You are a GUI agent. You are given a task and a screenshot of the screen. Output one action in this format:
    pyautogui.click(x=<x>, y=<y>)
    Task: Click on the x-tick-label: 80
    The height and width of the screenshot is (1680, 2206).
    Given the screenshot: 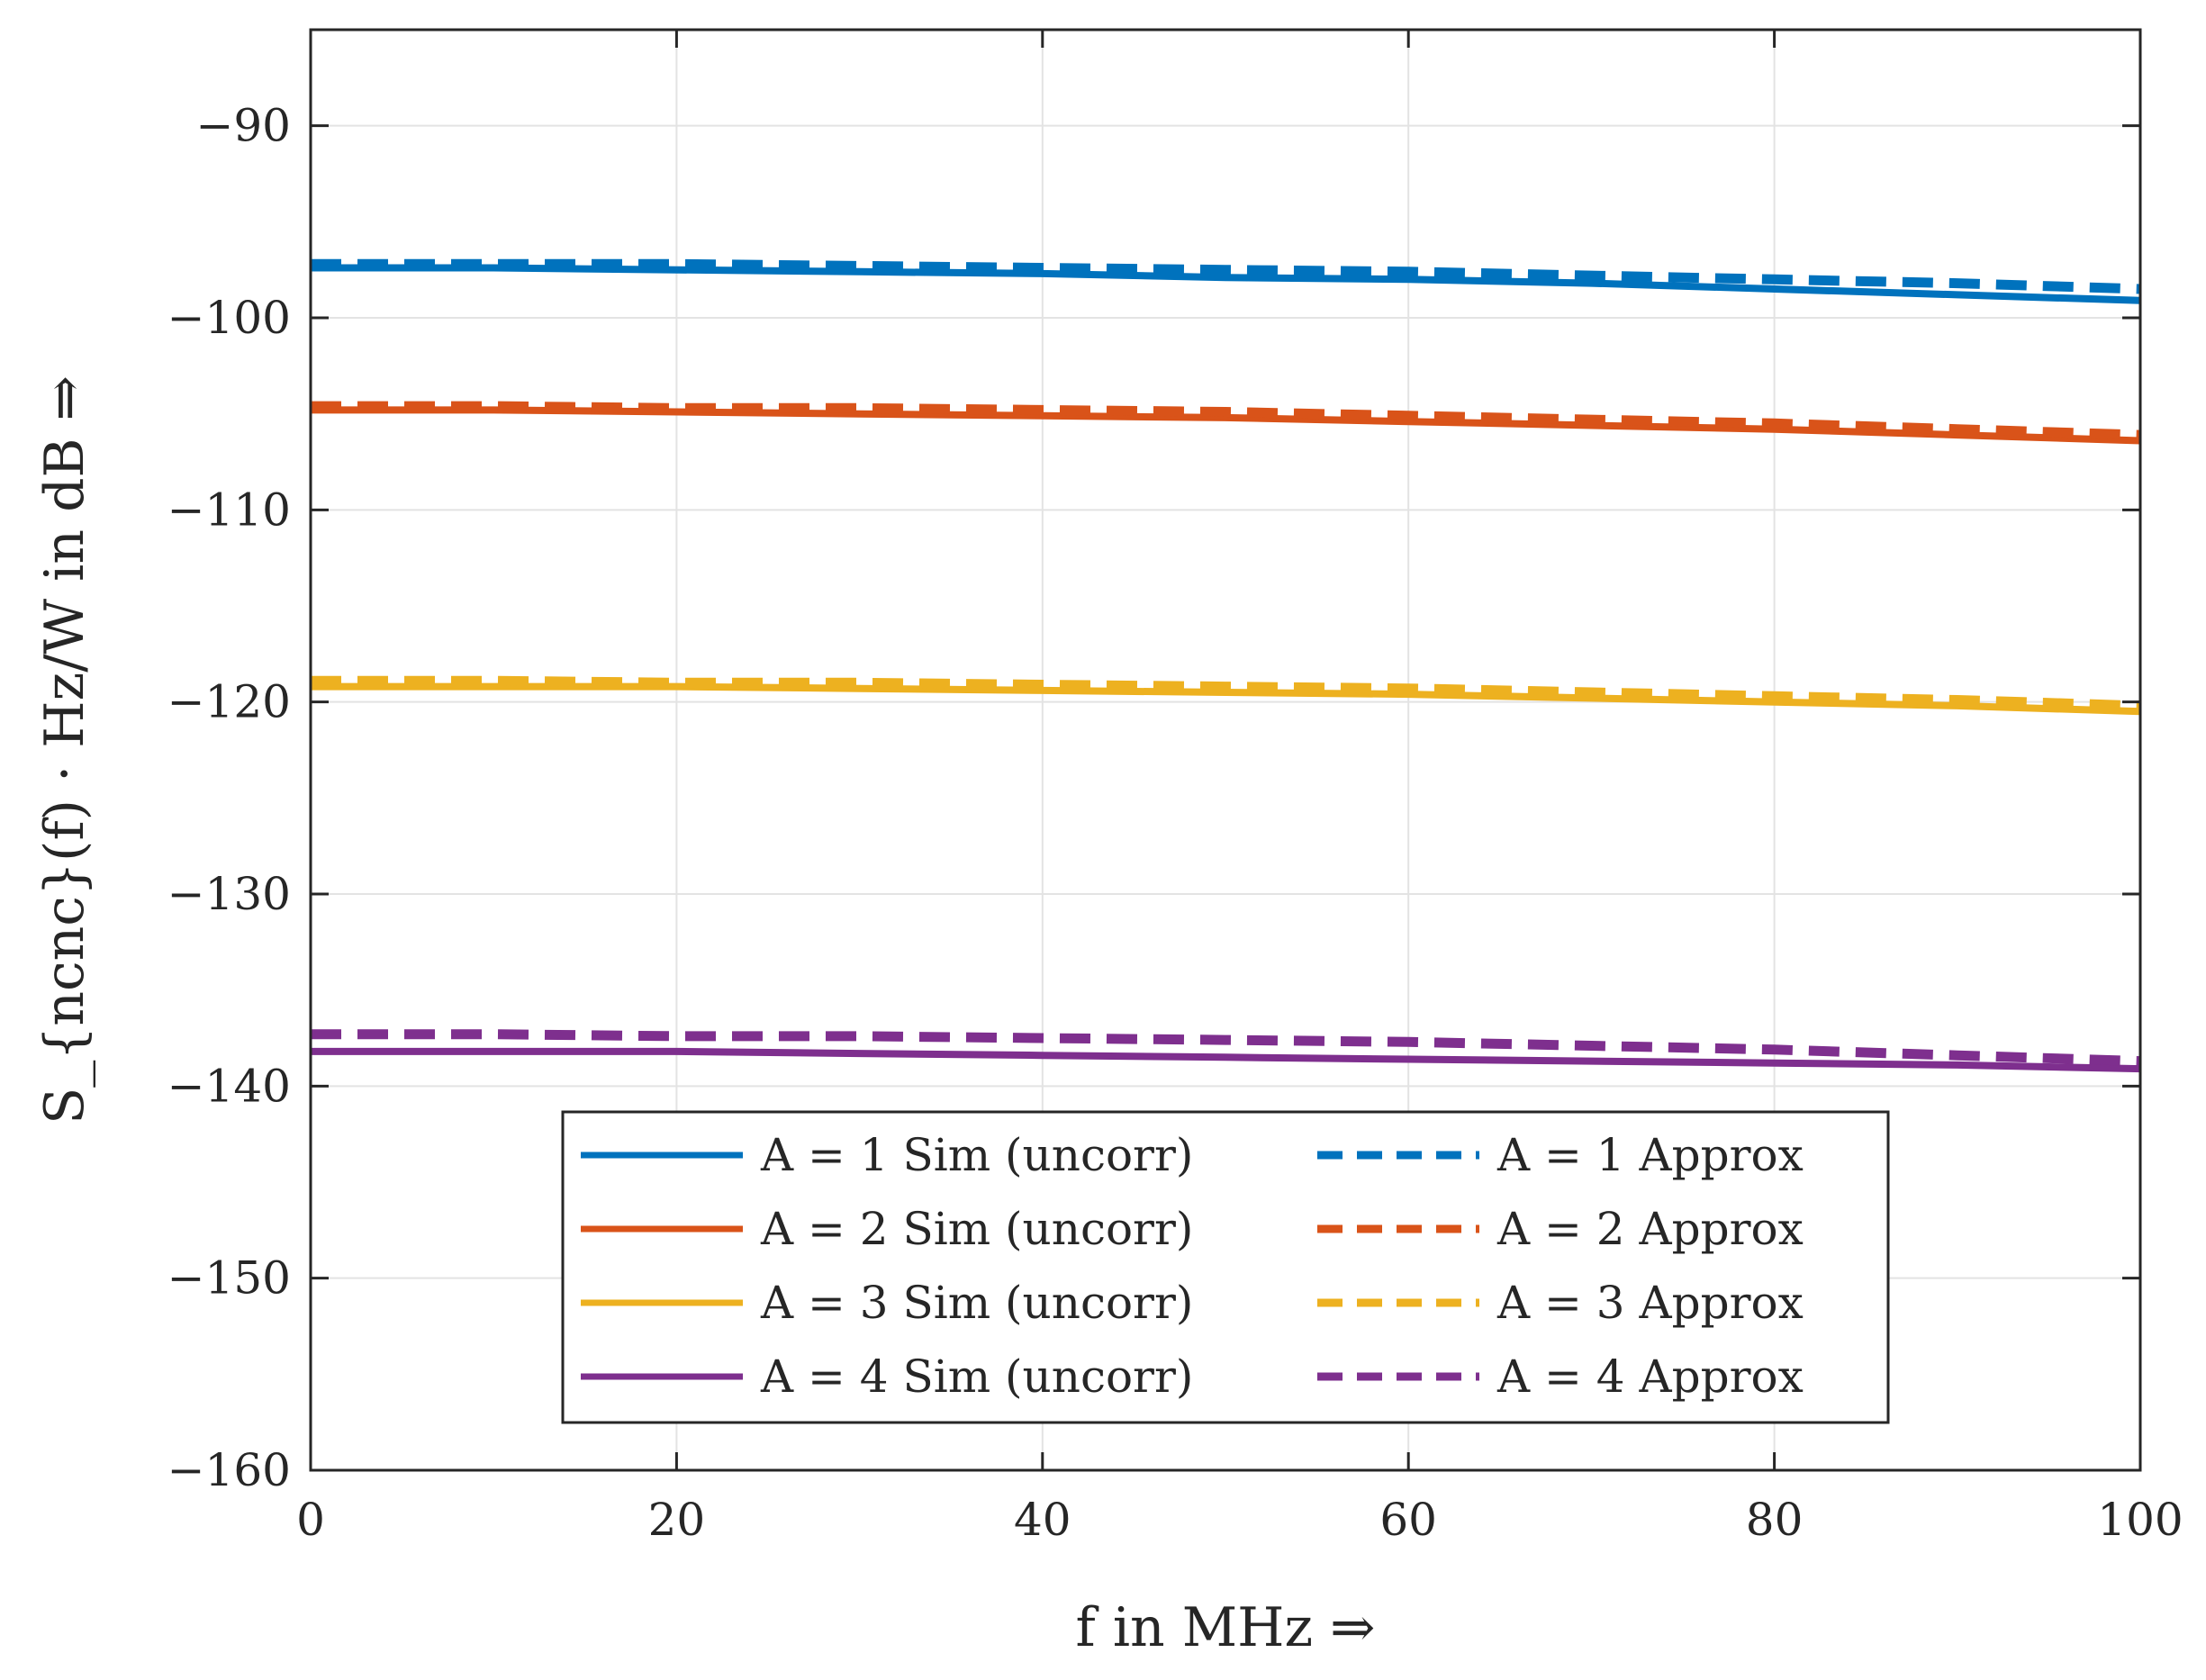 What is the action you would take?
    pyautogui.click(x=1775, y=1520)
    